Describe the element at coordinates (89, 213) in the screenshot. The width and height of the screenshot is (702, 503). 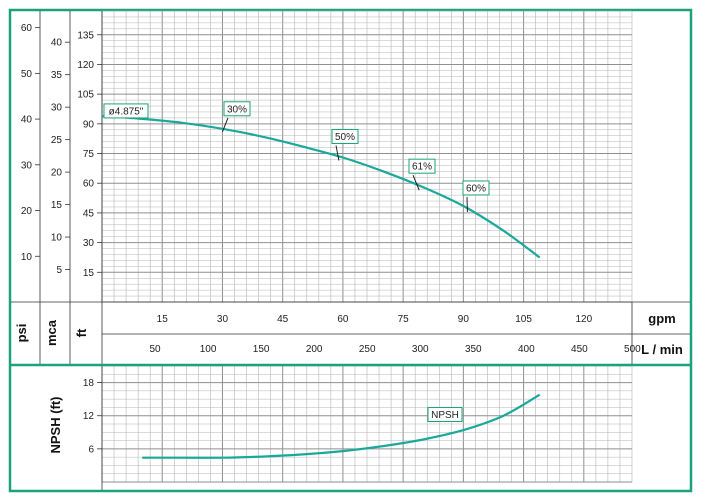
I see `ft-tick-label: 45` at that location.